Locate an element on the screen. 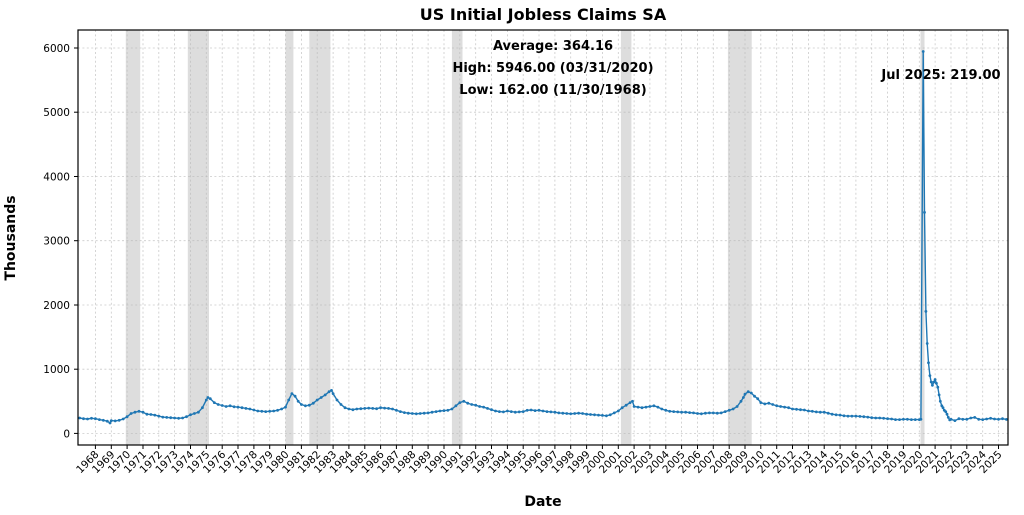  x-axis-label: Date is located at coordinates (542, 502).